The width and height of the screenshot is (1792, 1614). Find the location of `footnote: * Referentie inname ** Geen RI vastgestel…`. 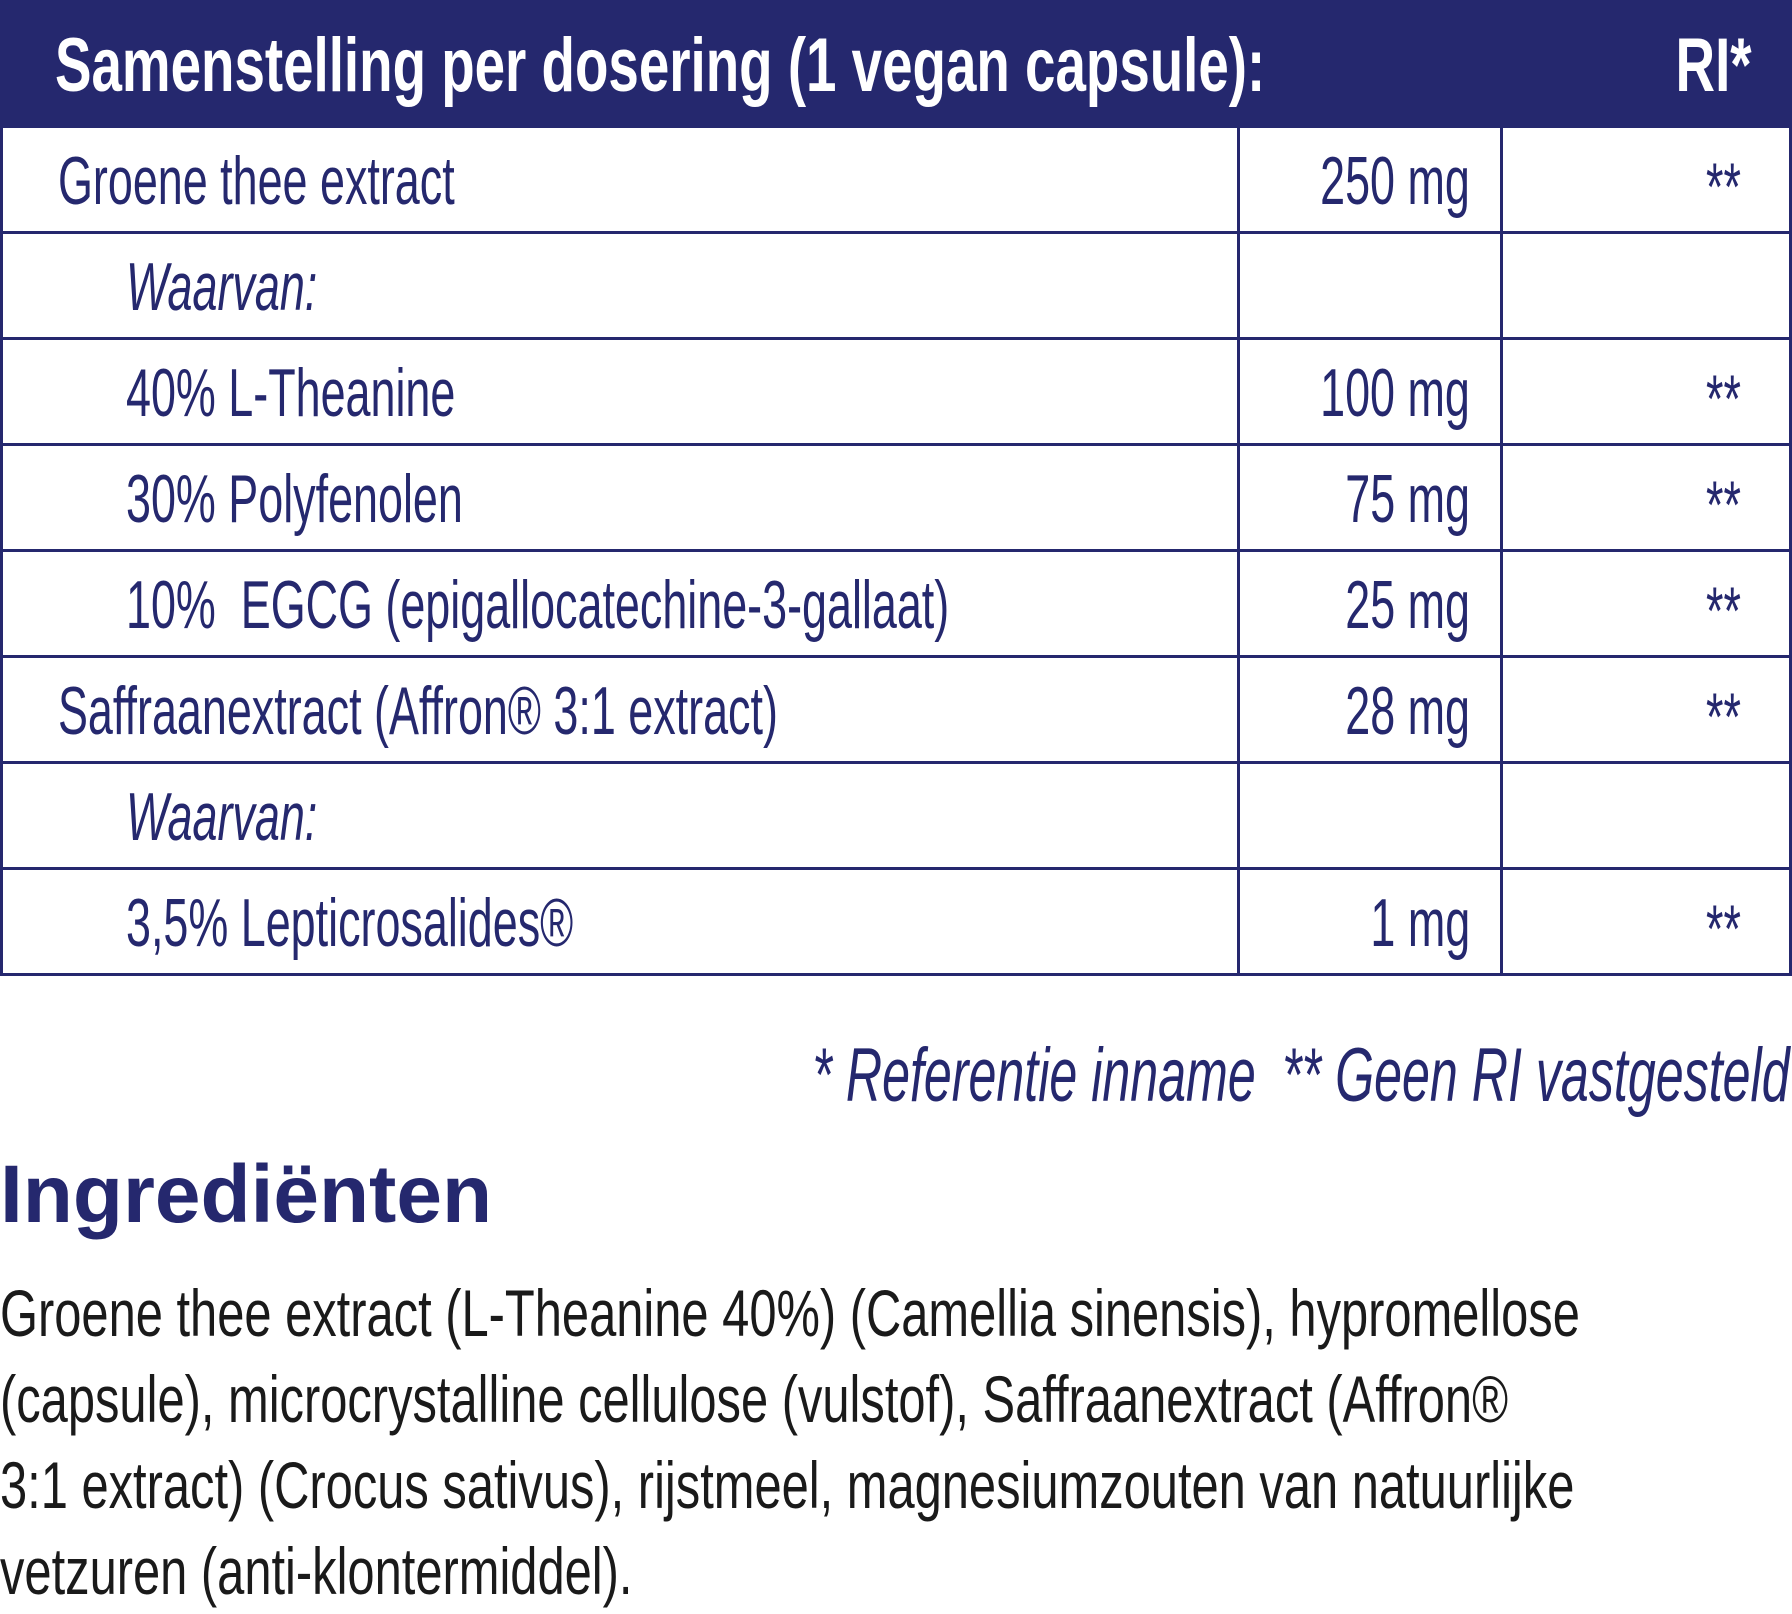

footnote: * Referentie inname ** Geen RI vastgestel… is located at coordinates (1288, 1075).